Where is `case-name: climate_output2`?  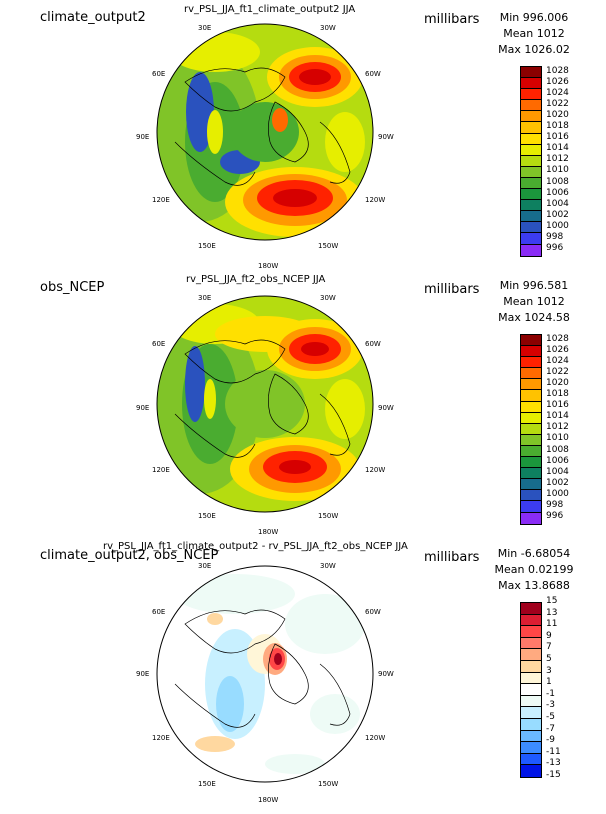 case-name: climate_output2 is located at coordinates (93, 17).